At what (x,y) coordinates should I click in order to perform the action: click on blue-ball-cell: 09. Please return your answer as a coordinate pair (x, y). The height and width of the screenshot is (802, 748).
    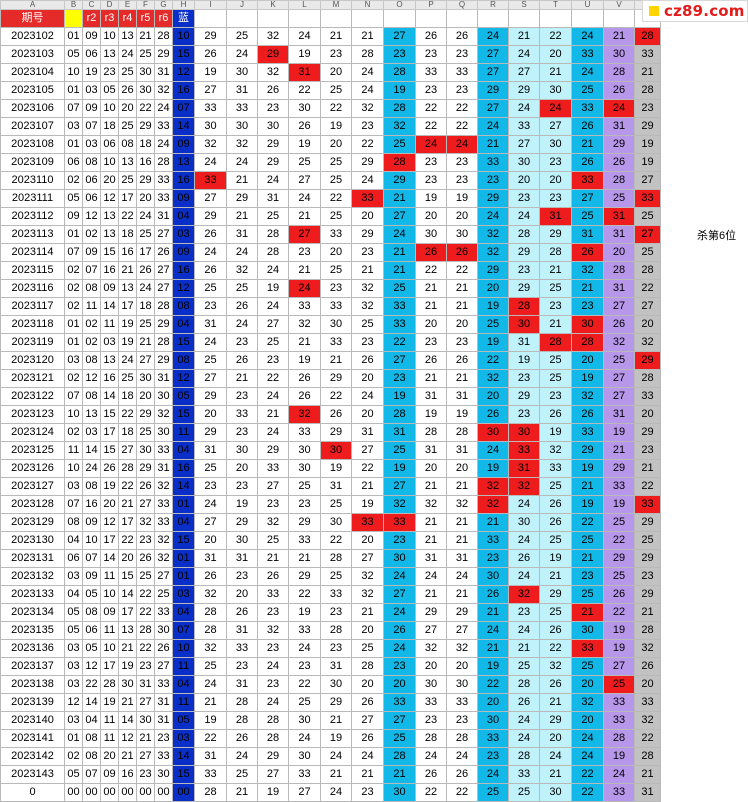
    Looking at the image, I should click on (183, 198).